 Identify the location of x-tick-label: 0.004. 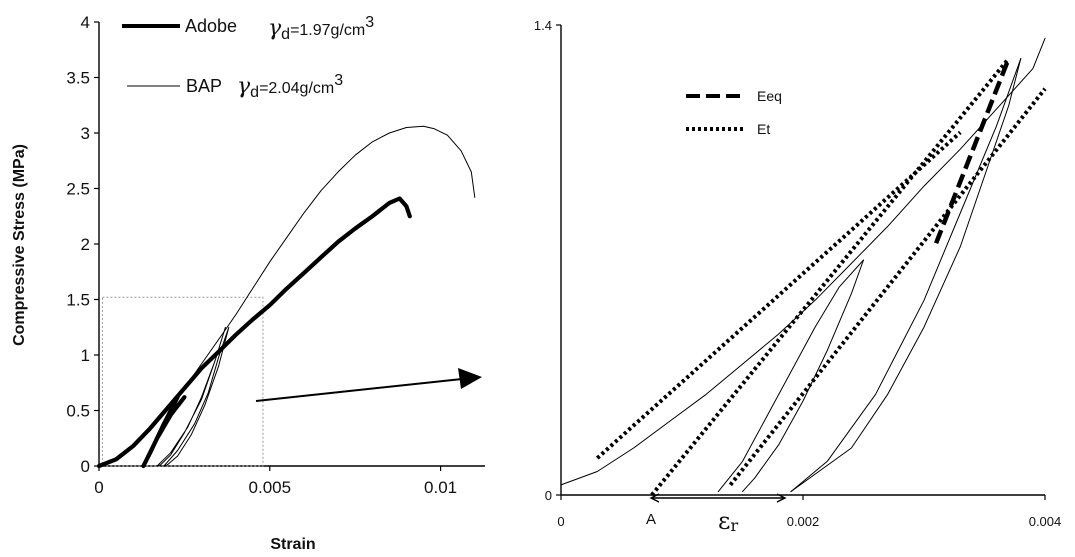
(1045, 521).